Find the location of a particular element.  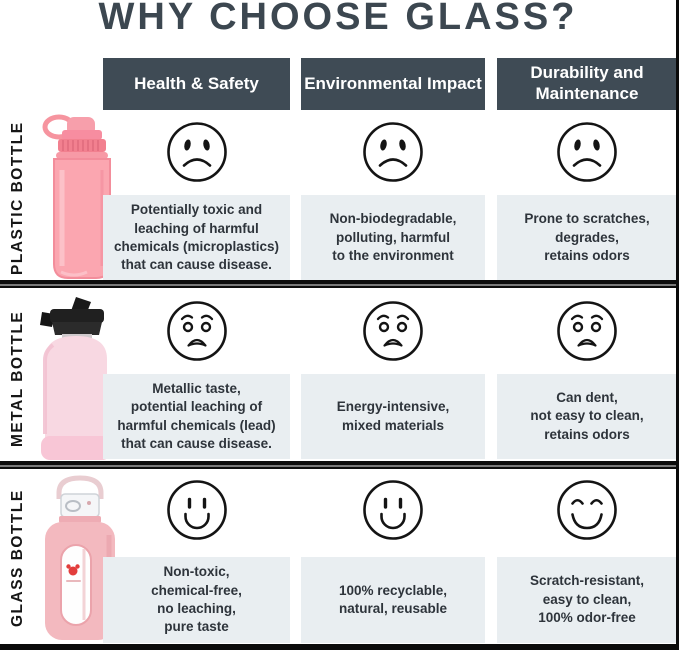

cell-glass-environment: 100% recyclable, natural, reusable is located at coordinates (393, 600).